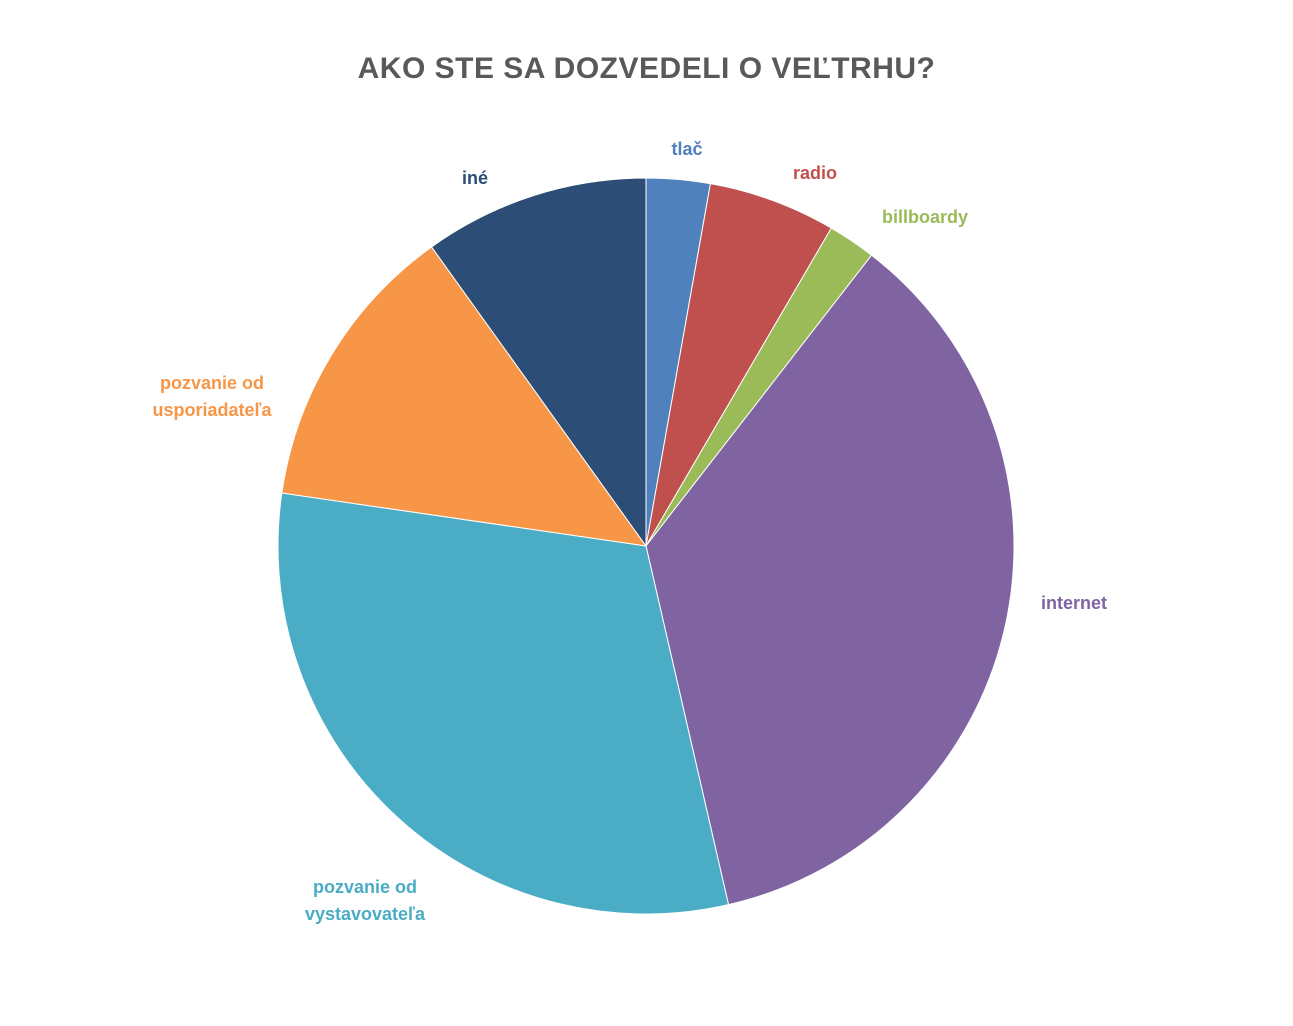 This screenshot has height=1026, width=1293. I want to click on pie-slice-iné, so click(538, 362).